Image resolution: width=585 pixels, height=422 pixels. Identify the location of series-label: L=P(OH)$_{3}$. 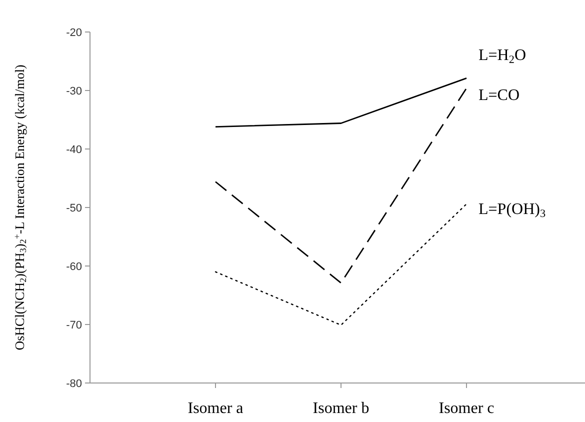
(512, 210).